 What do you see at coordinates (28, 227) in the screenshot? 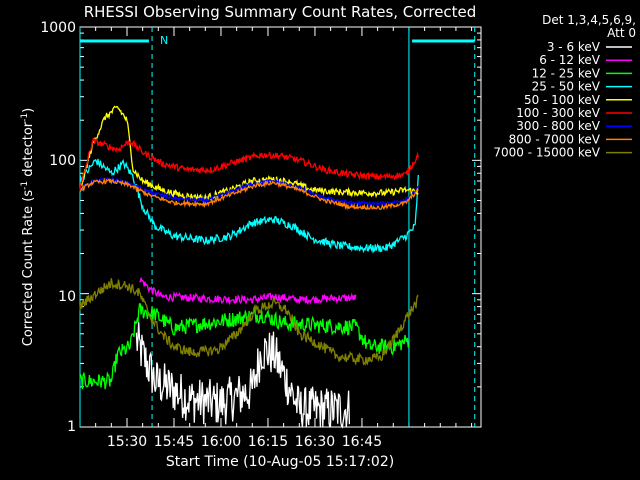
I see `y-axis-label: Corrected Count Rate (s-1 detector-1)` at bounding box center [28, 227].